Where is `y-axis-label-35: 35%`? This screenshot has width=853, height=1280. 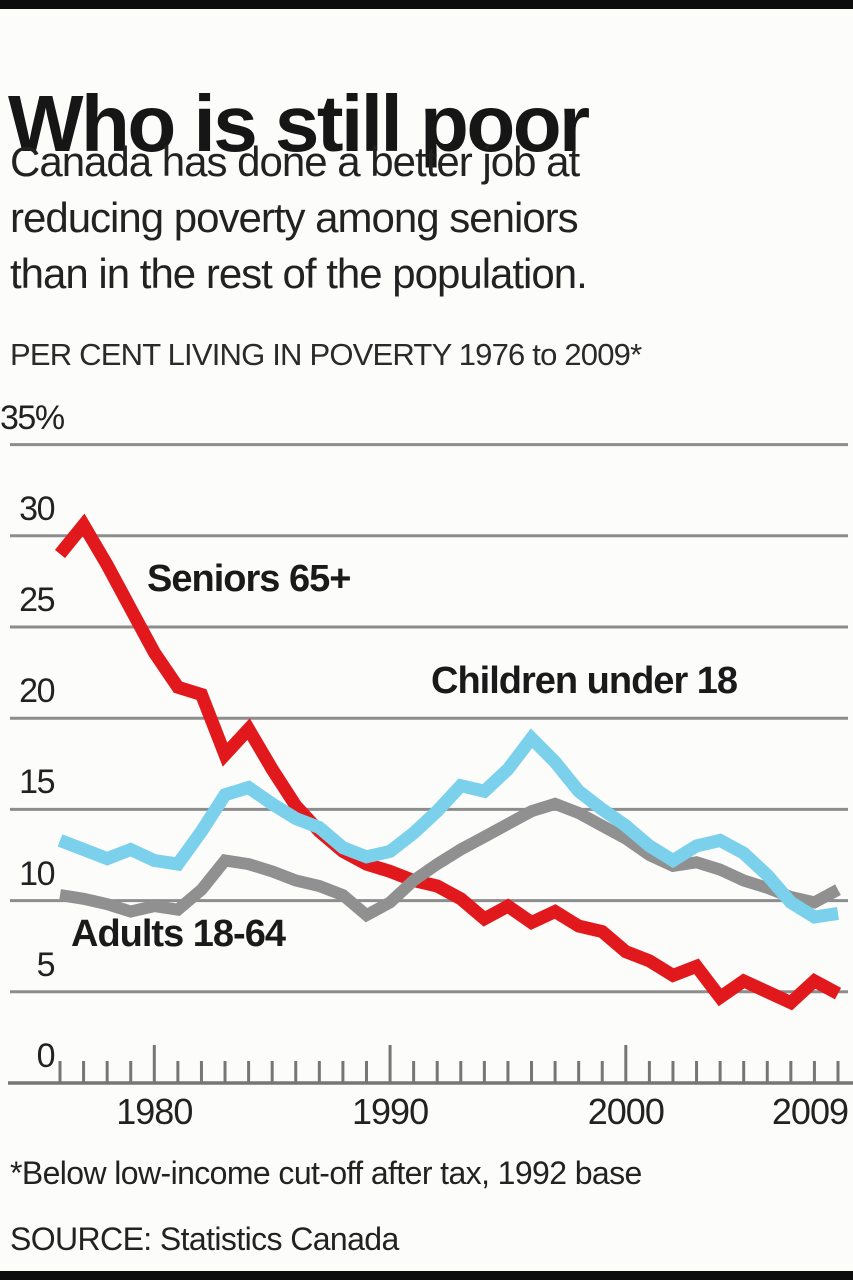
y-axis-label-35: 35% is located at coordinates (32, 417).